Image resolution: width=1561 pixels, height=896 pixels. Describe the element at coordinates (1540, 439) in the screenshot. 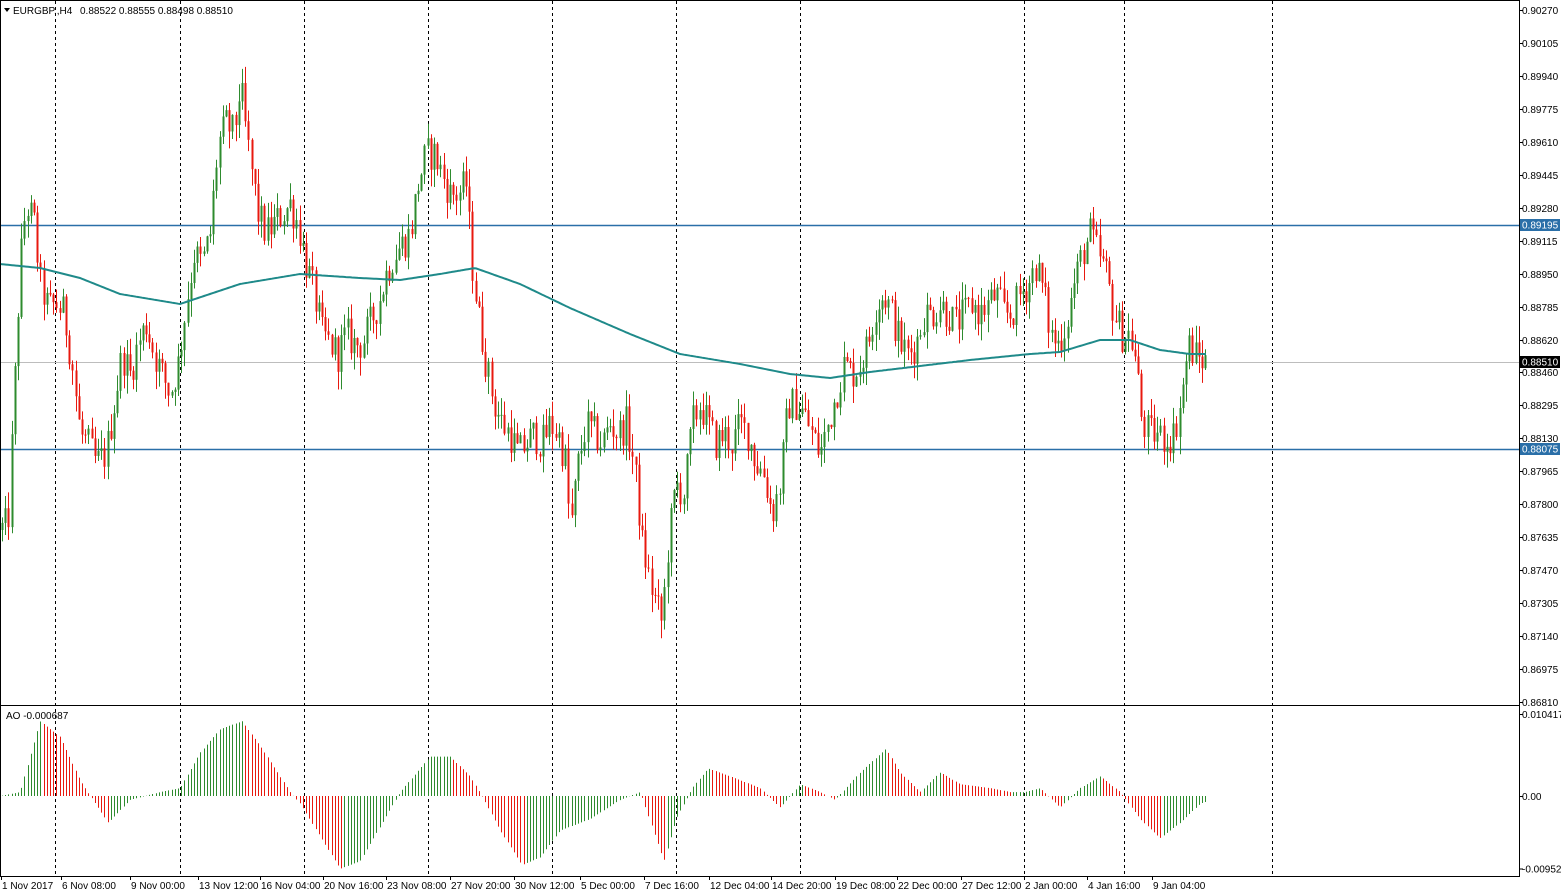

I see `price-tick-label: 0.88130` at that location.